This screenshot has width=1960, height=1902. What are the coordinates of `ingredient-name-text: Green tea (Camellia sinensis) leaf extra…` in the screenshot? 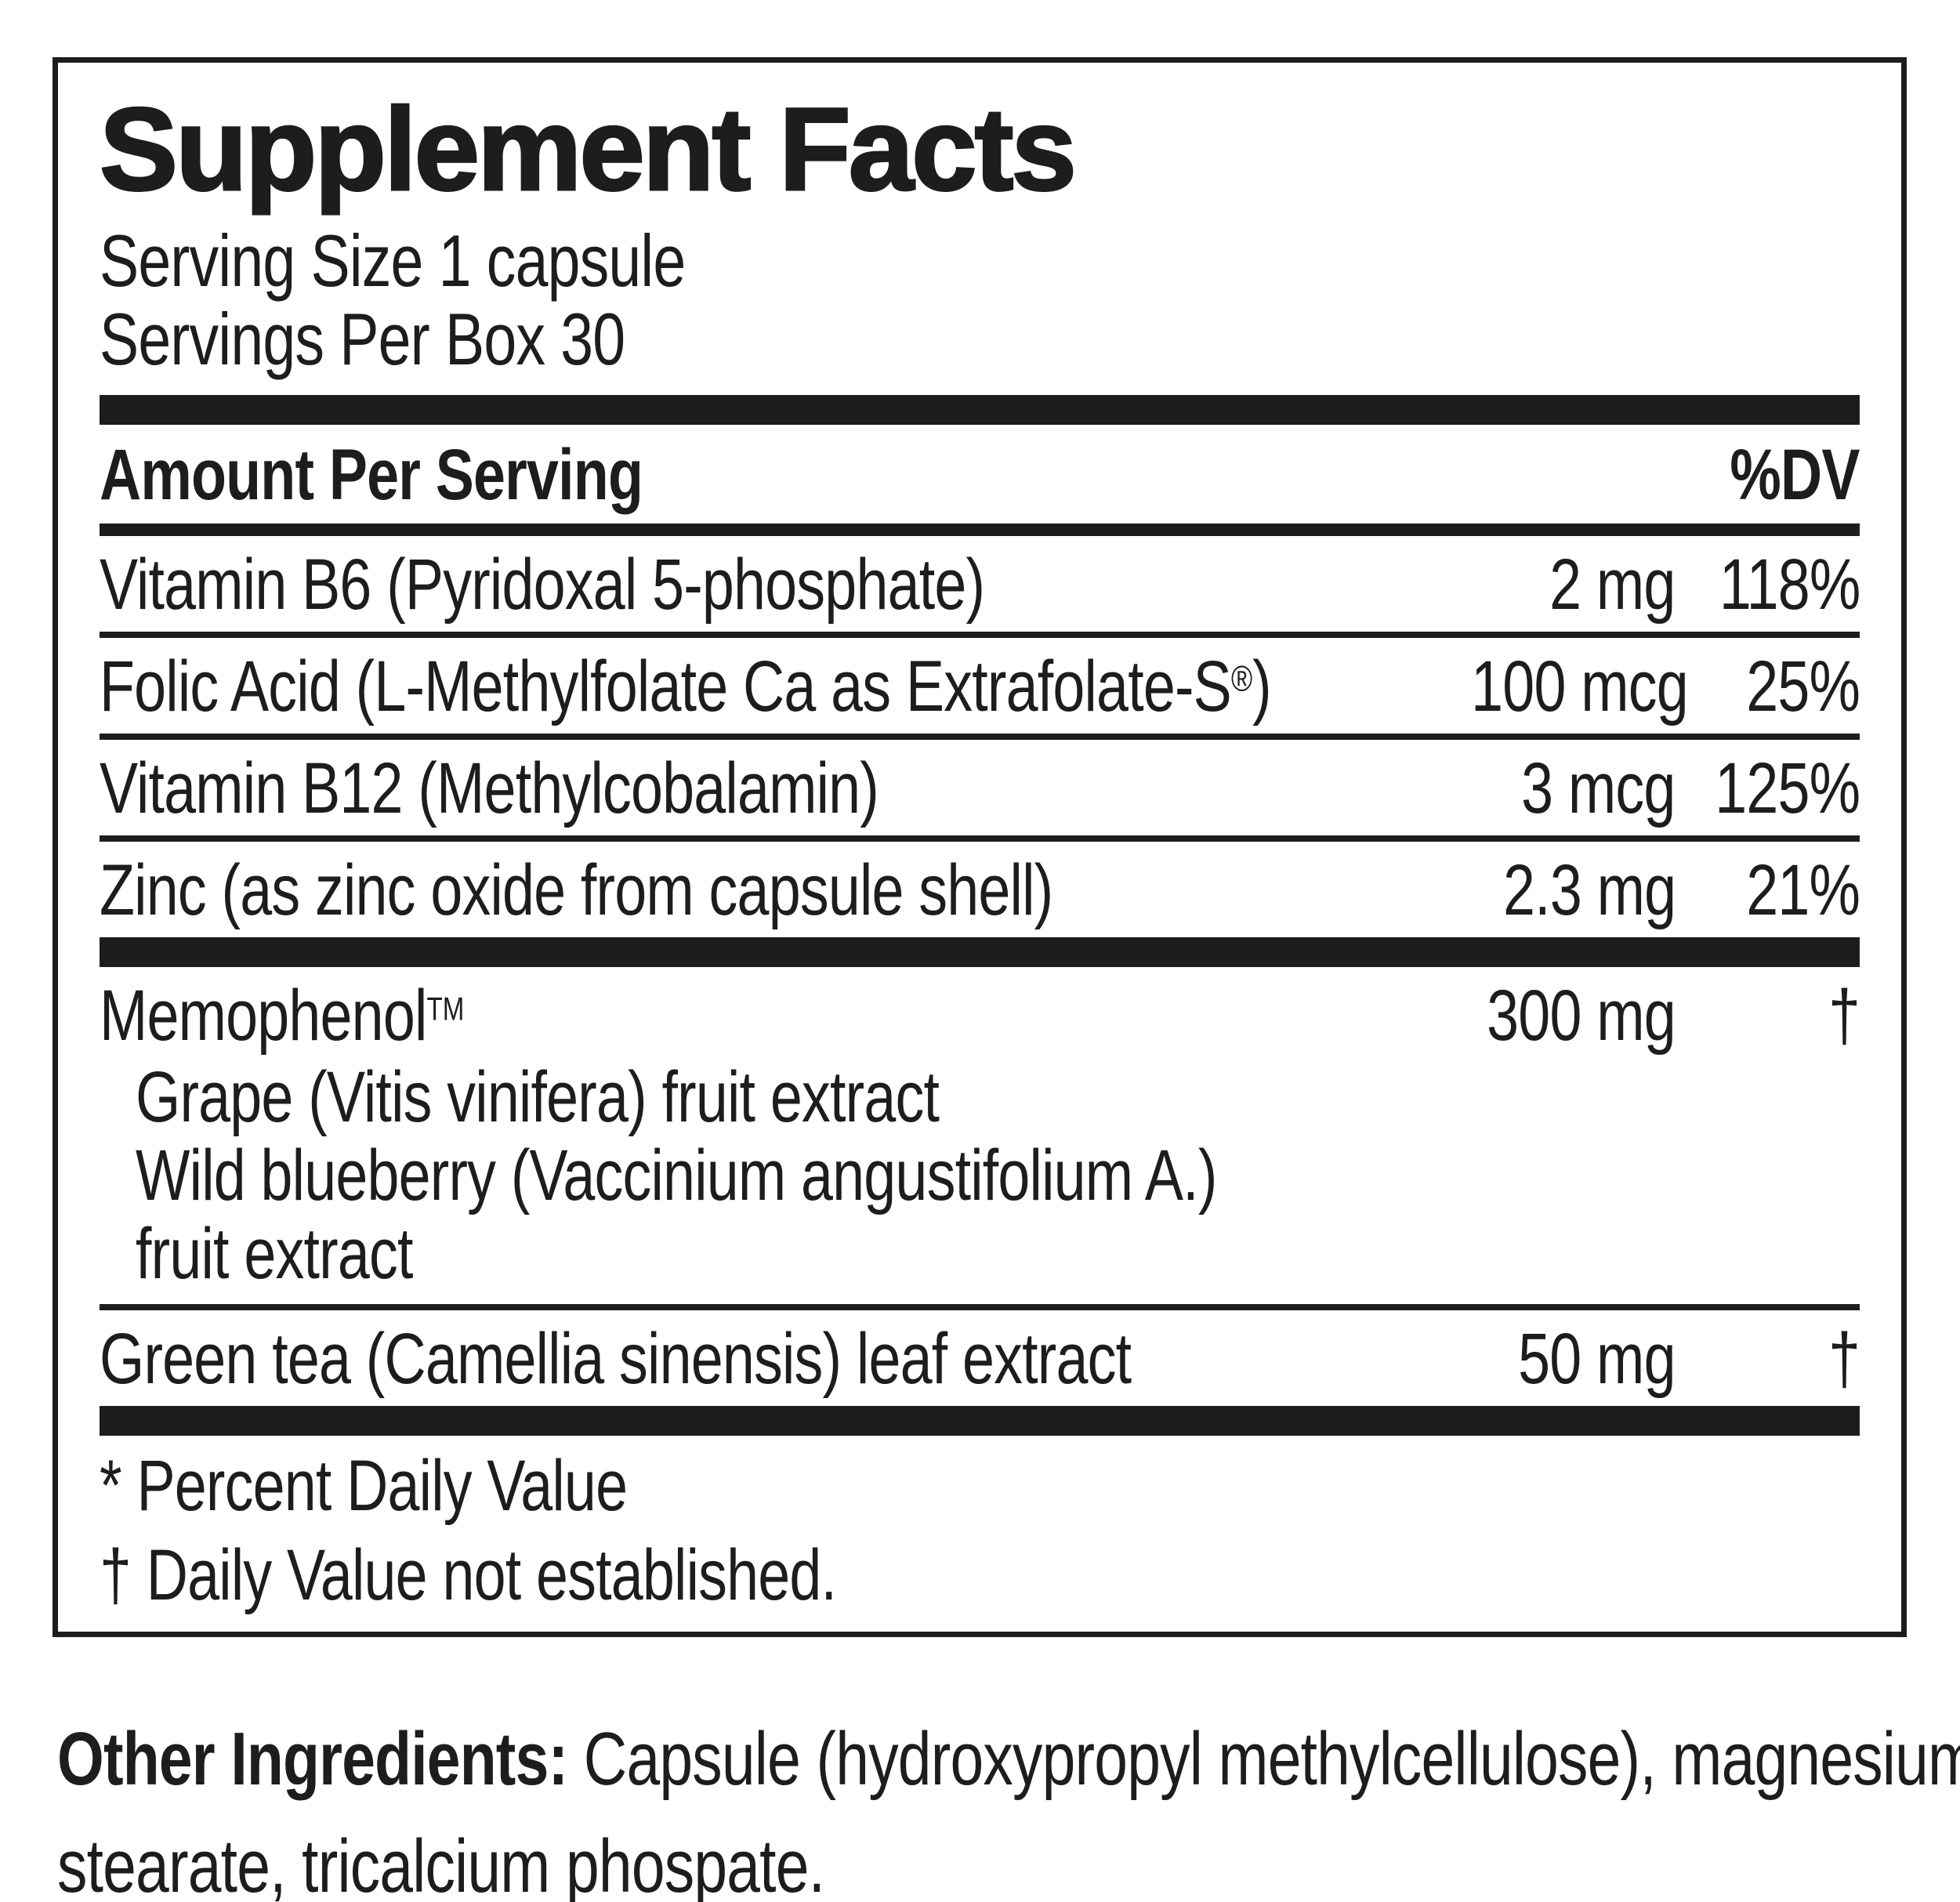 It's located at (616, 1359).